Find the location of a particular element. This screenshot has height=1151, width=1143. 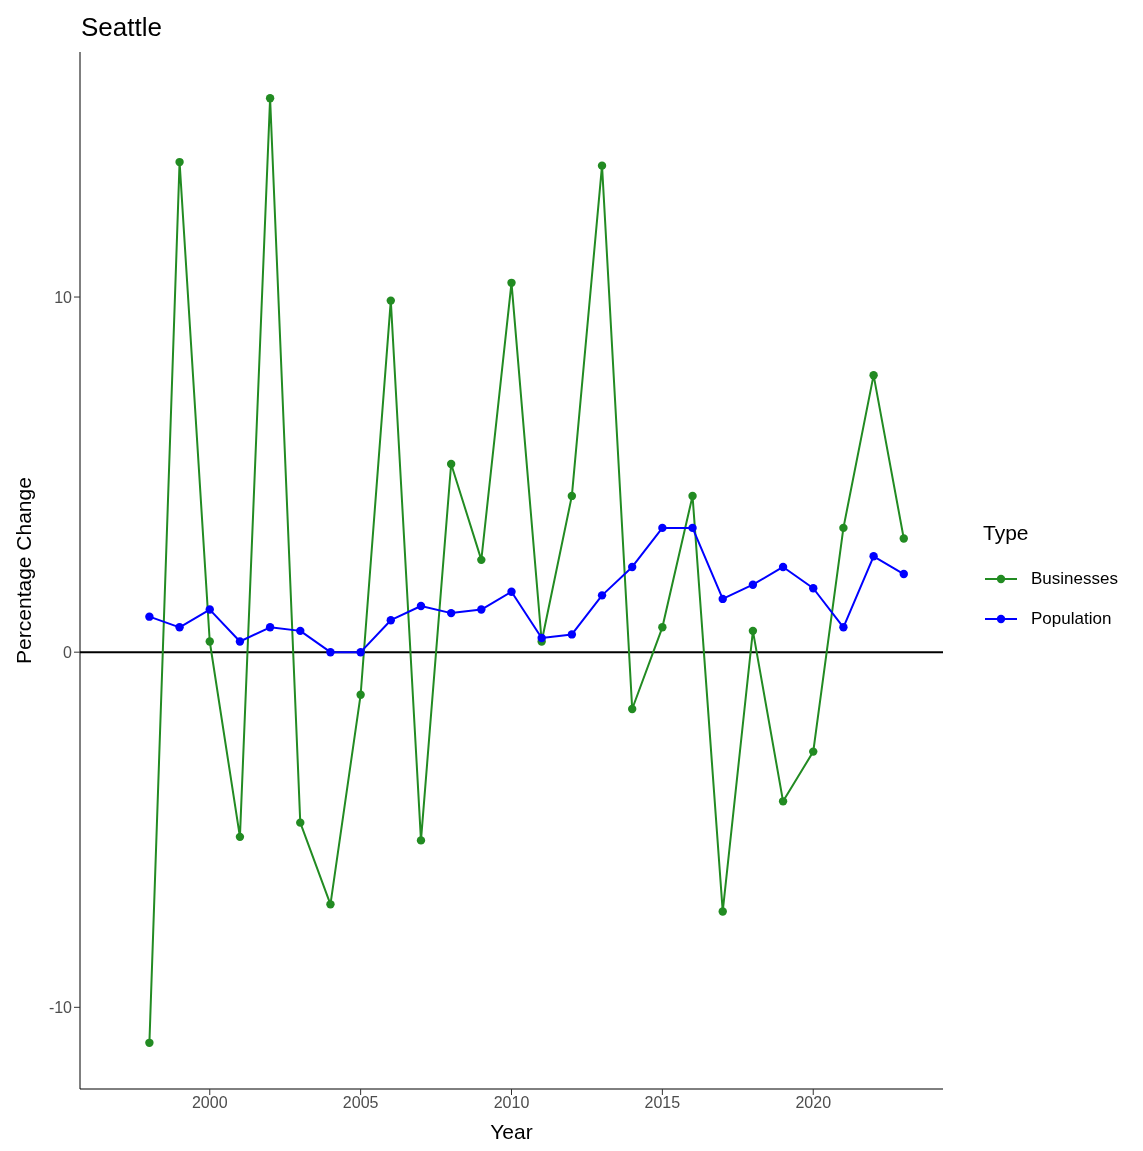

x-tick-label: 2005 is located at coordinates (360, 1103).